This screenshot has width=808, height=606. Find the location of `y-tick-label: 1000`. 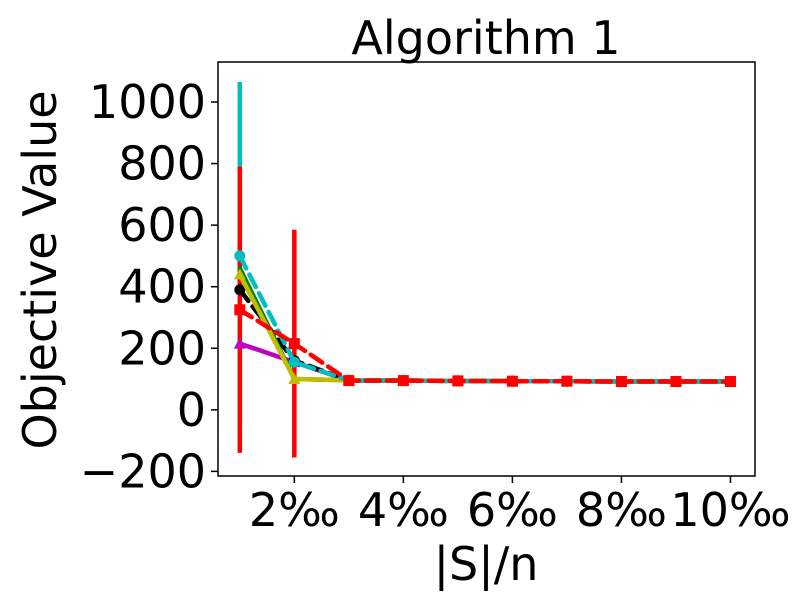

y-tick-label: 1000 is located at coordinates (147, 102).